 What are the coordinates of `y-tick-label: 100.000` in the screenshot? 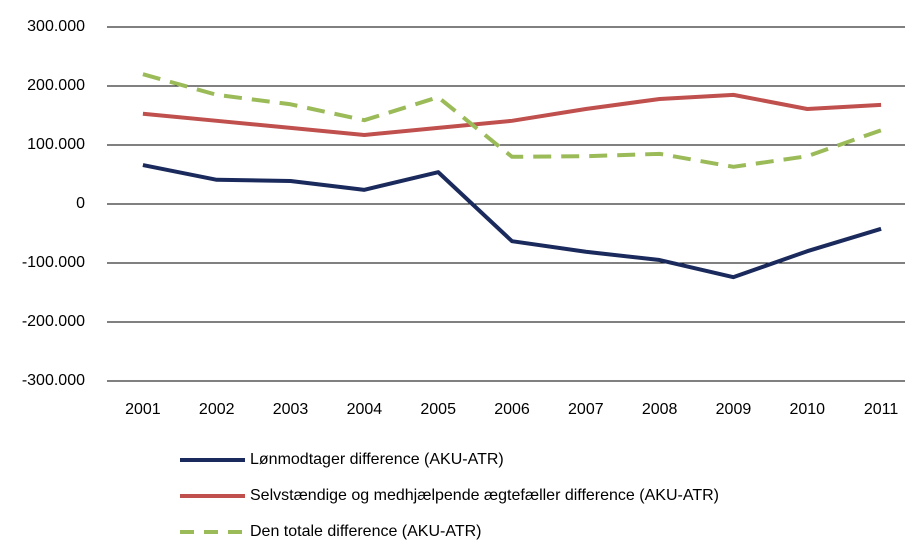 It's located at (56, 144).